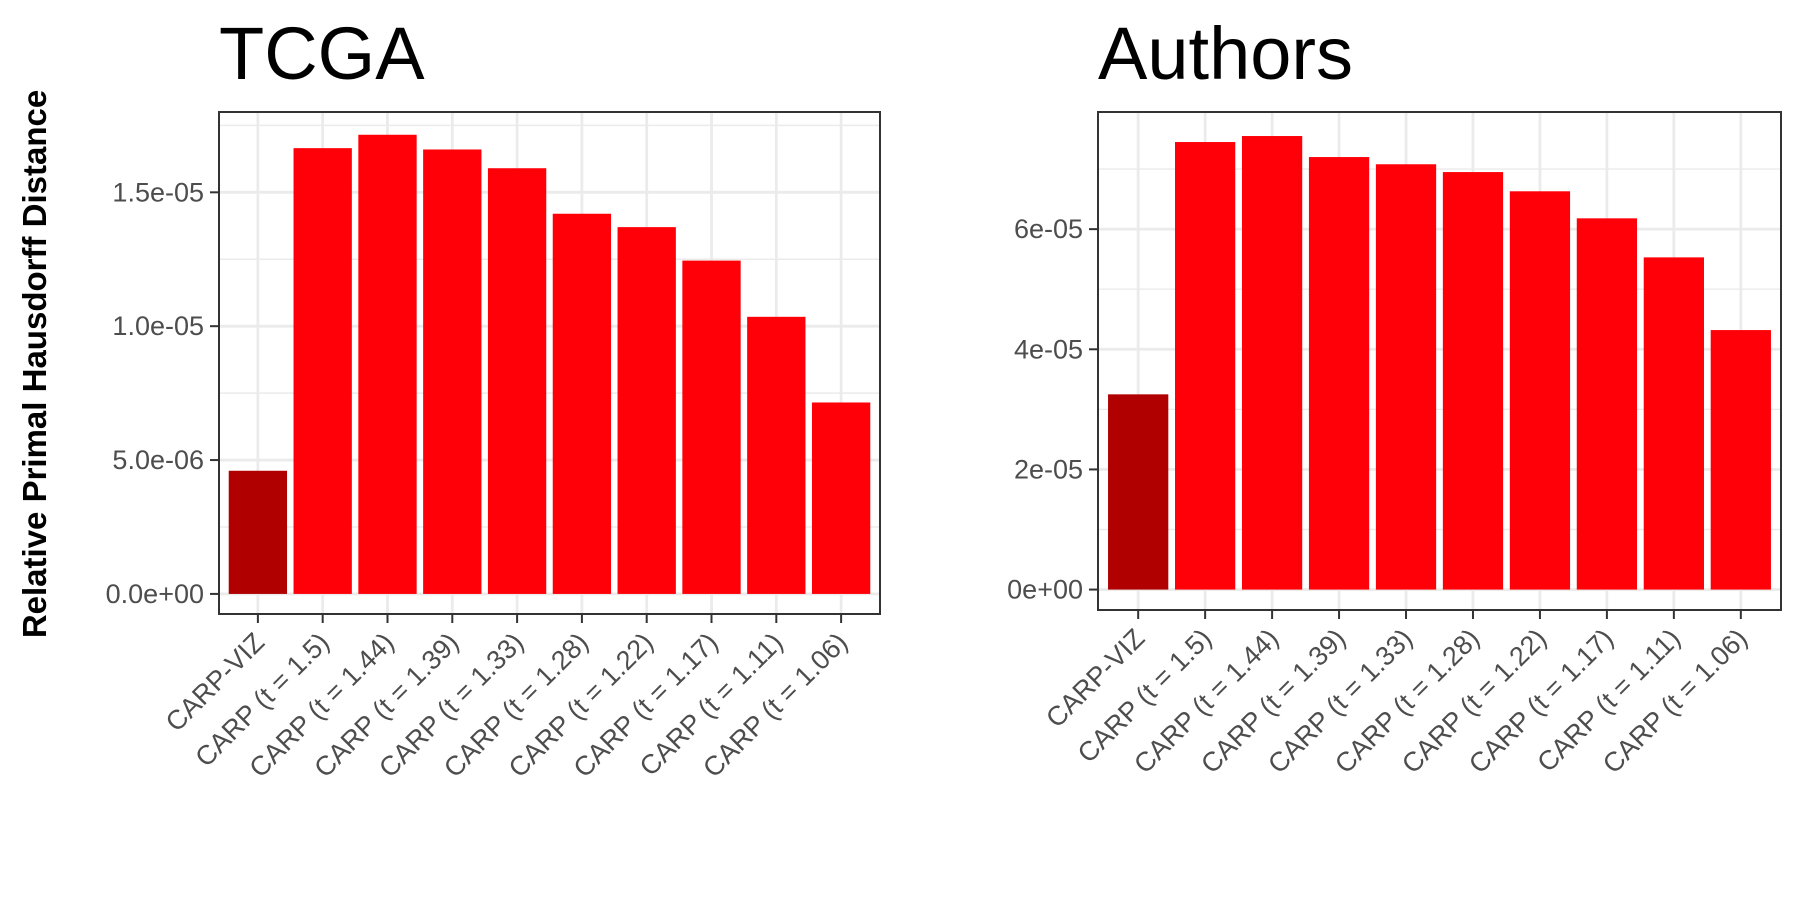 This screenshot has height=900, width=1800. Describe the element at coordinates (158, 460) in the screenshot. I see `y-tick-label: 5.0e-06` at that location.